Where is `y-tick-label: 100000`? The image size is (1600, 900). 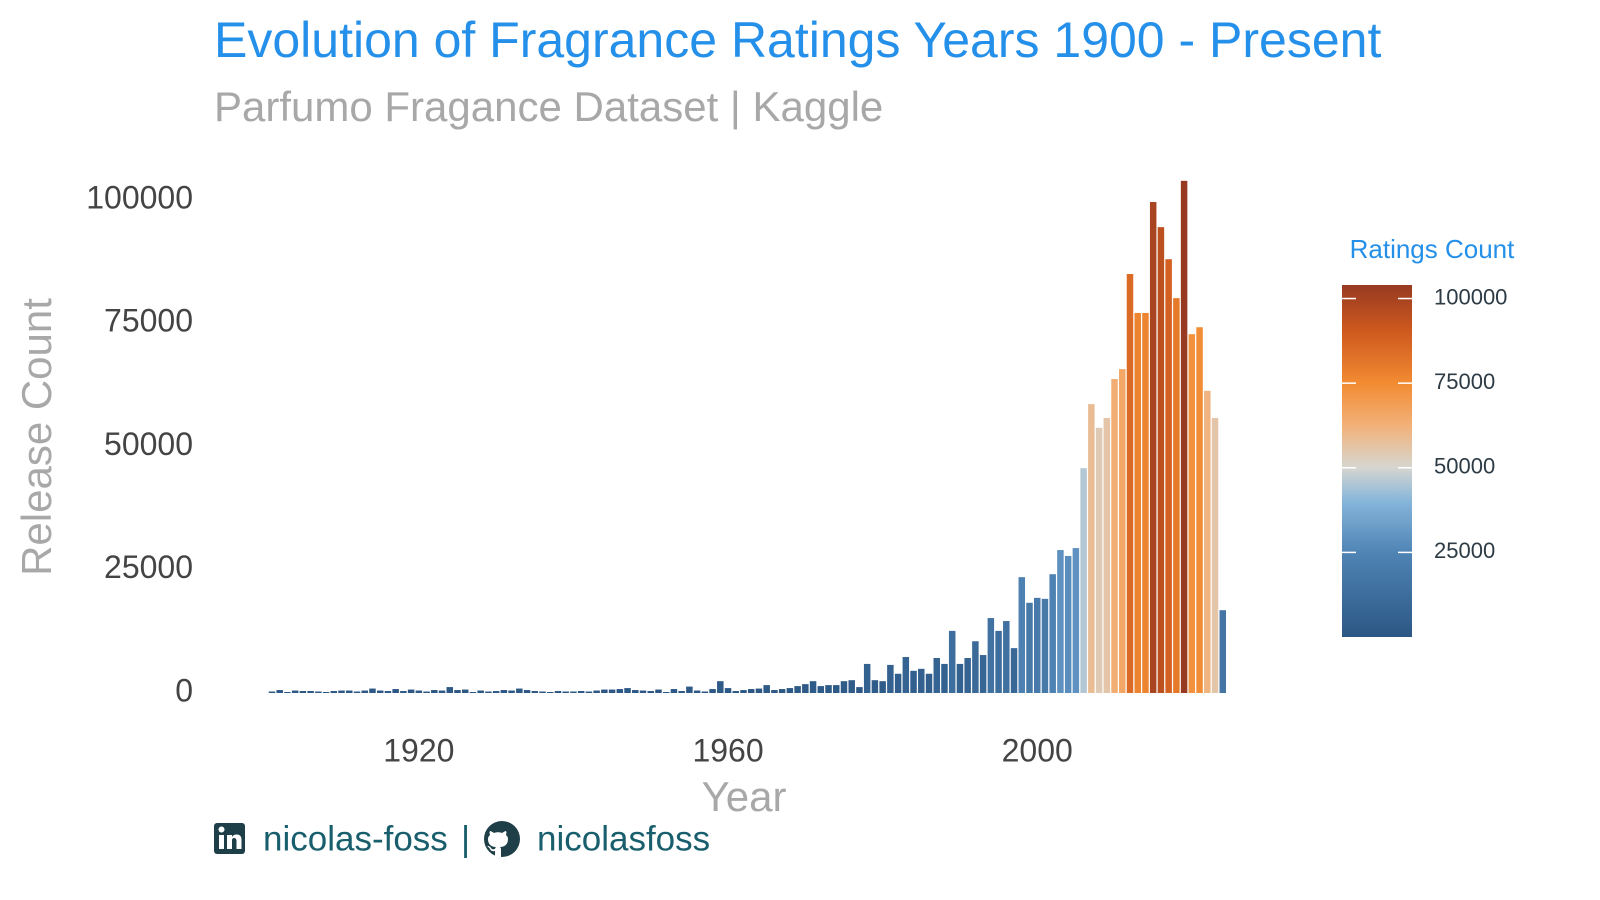 y-tick-label: 100000 is located at coordinates (139, 198).